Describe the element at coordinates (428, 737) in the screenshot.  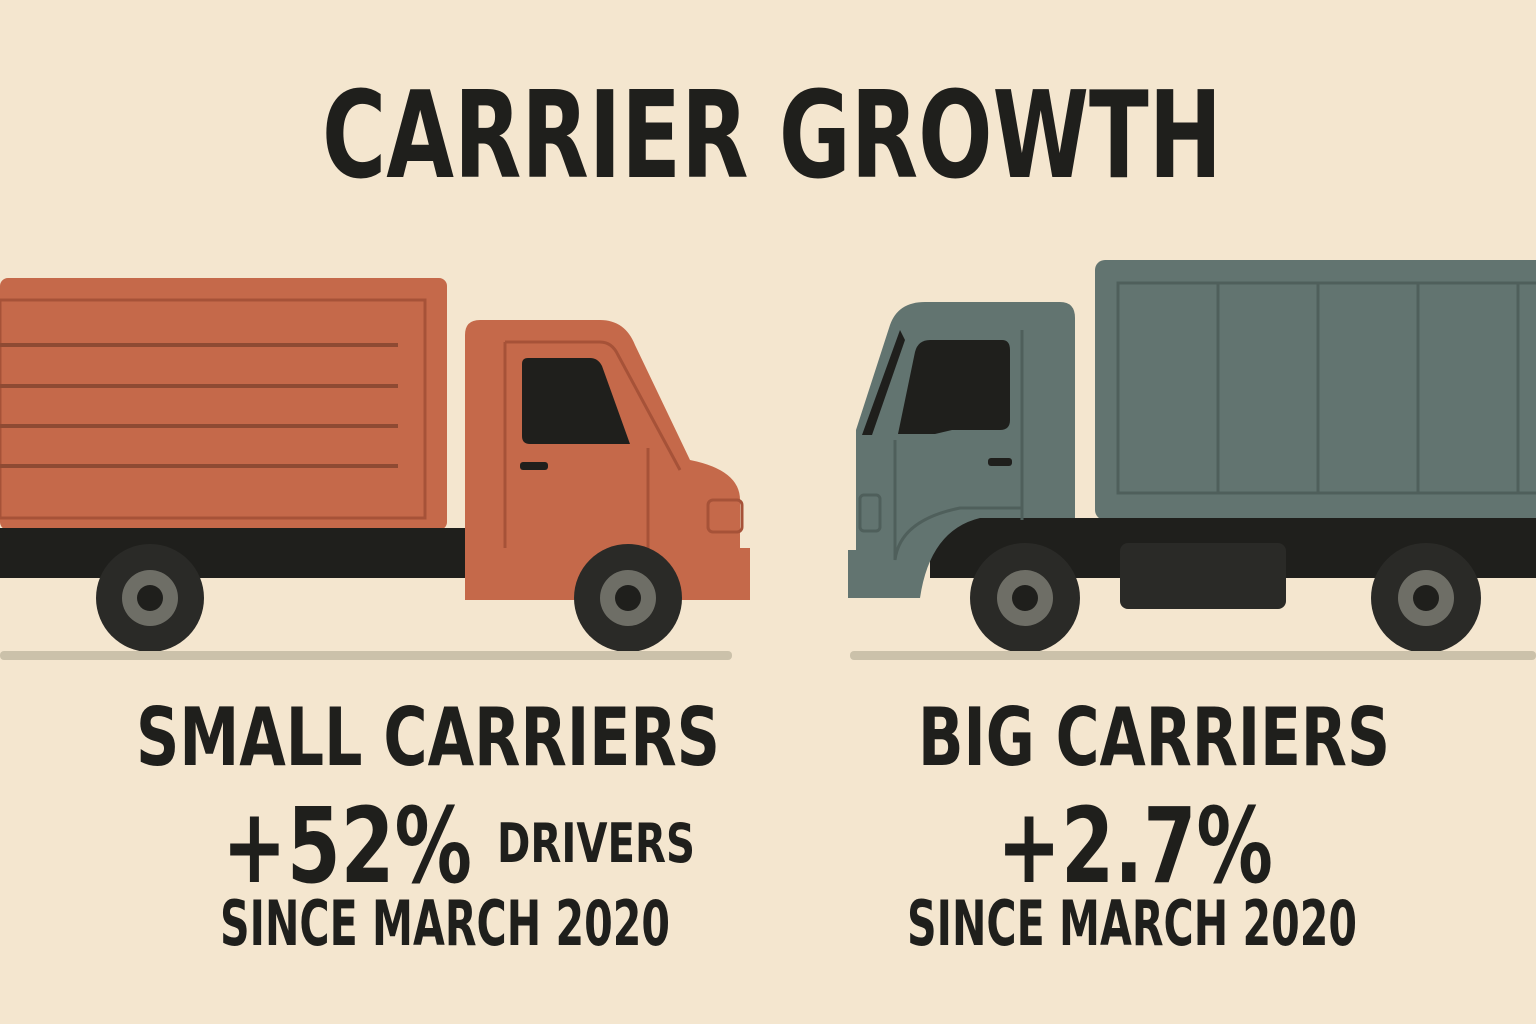
I see `panel-heading: SMALL CARRIERS` at that location.